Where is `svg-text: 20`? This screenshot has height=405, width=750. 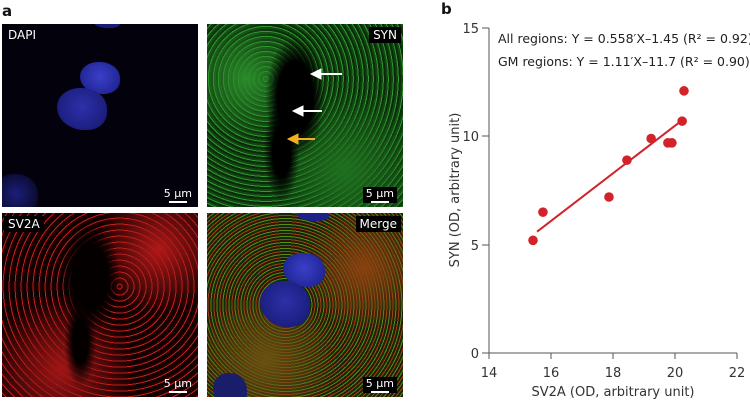
svg-text: 20 is located at coordinates (675, 373).